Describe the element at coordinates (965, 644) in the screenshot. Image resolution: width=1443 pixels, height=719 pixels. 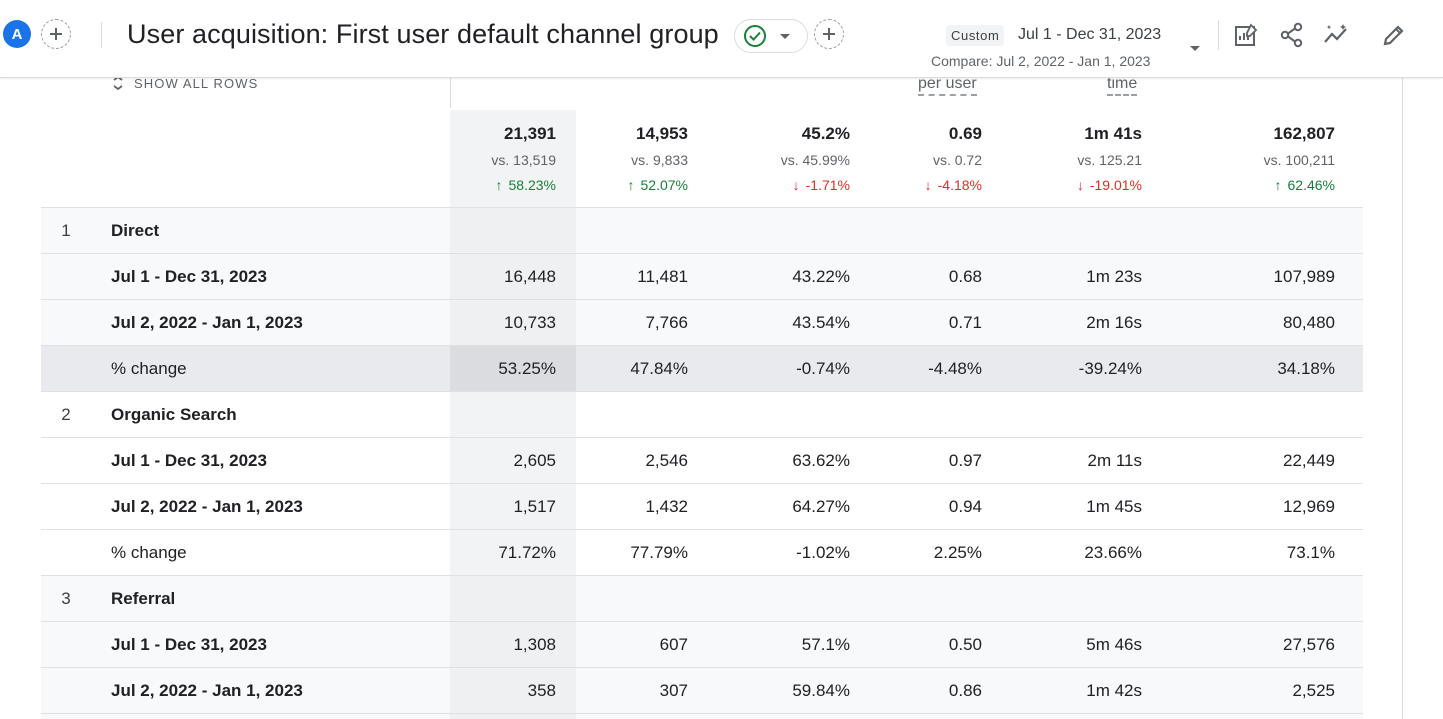
I see `table-cell: 0.50` at that location.